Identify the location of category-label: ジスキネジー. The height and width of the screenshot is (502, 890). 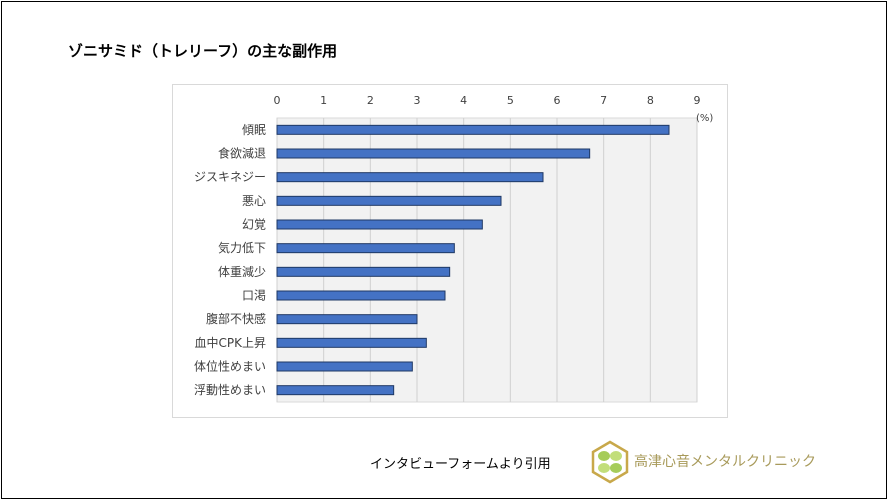
(230, 177).